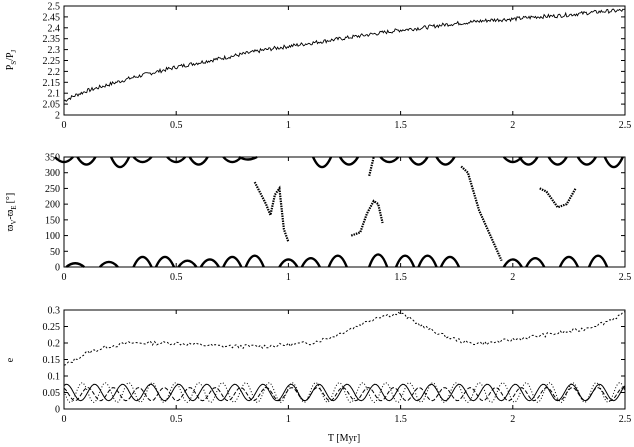 The height and width of the screenshot is (447, 634). What do you see at coordinates (54, 377) in the screenshot?
I see `y-tick-label: 0.1` at bounding box center [54, 377].